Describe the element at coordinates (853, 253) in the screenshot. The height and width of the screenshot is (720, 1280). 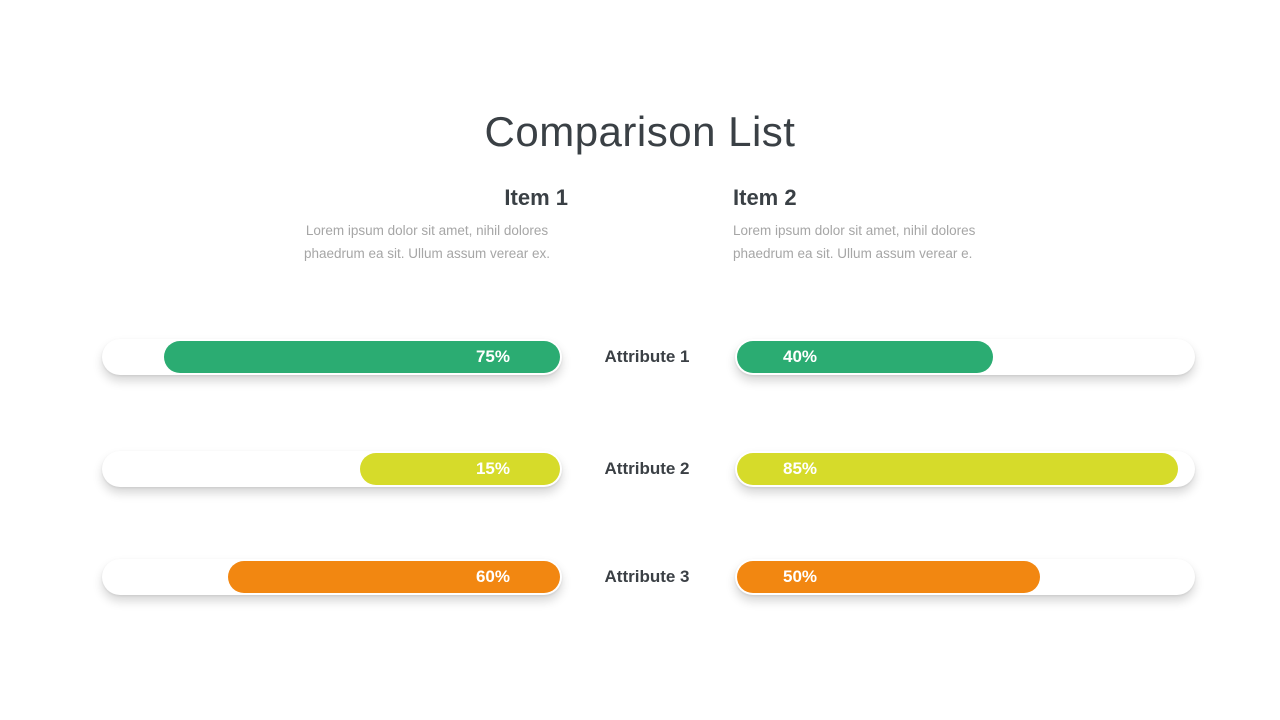
I see `item-2-desc-line-2: phaedrum ea sit. Ullum assum verear e.` at that location.